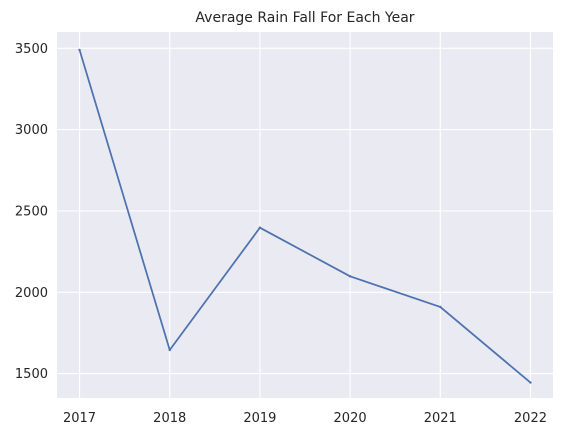 This screenshot has height=437, width=563. I want to click on y-tick-label: 3000, so click(31, 130).